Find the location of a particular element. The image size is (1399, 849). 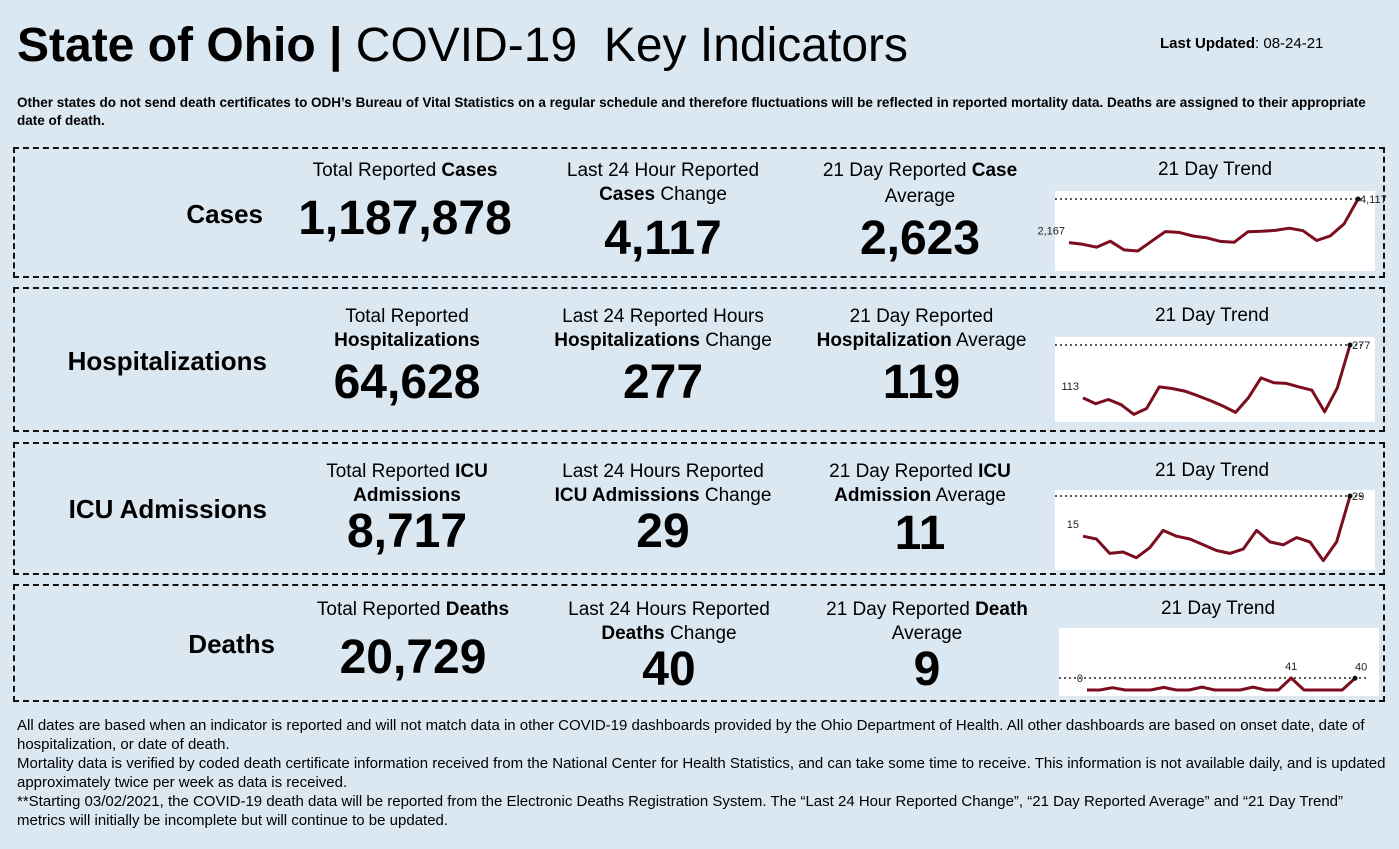

icu-change-value: 29 is located at coordinates (663, 531).